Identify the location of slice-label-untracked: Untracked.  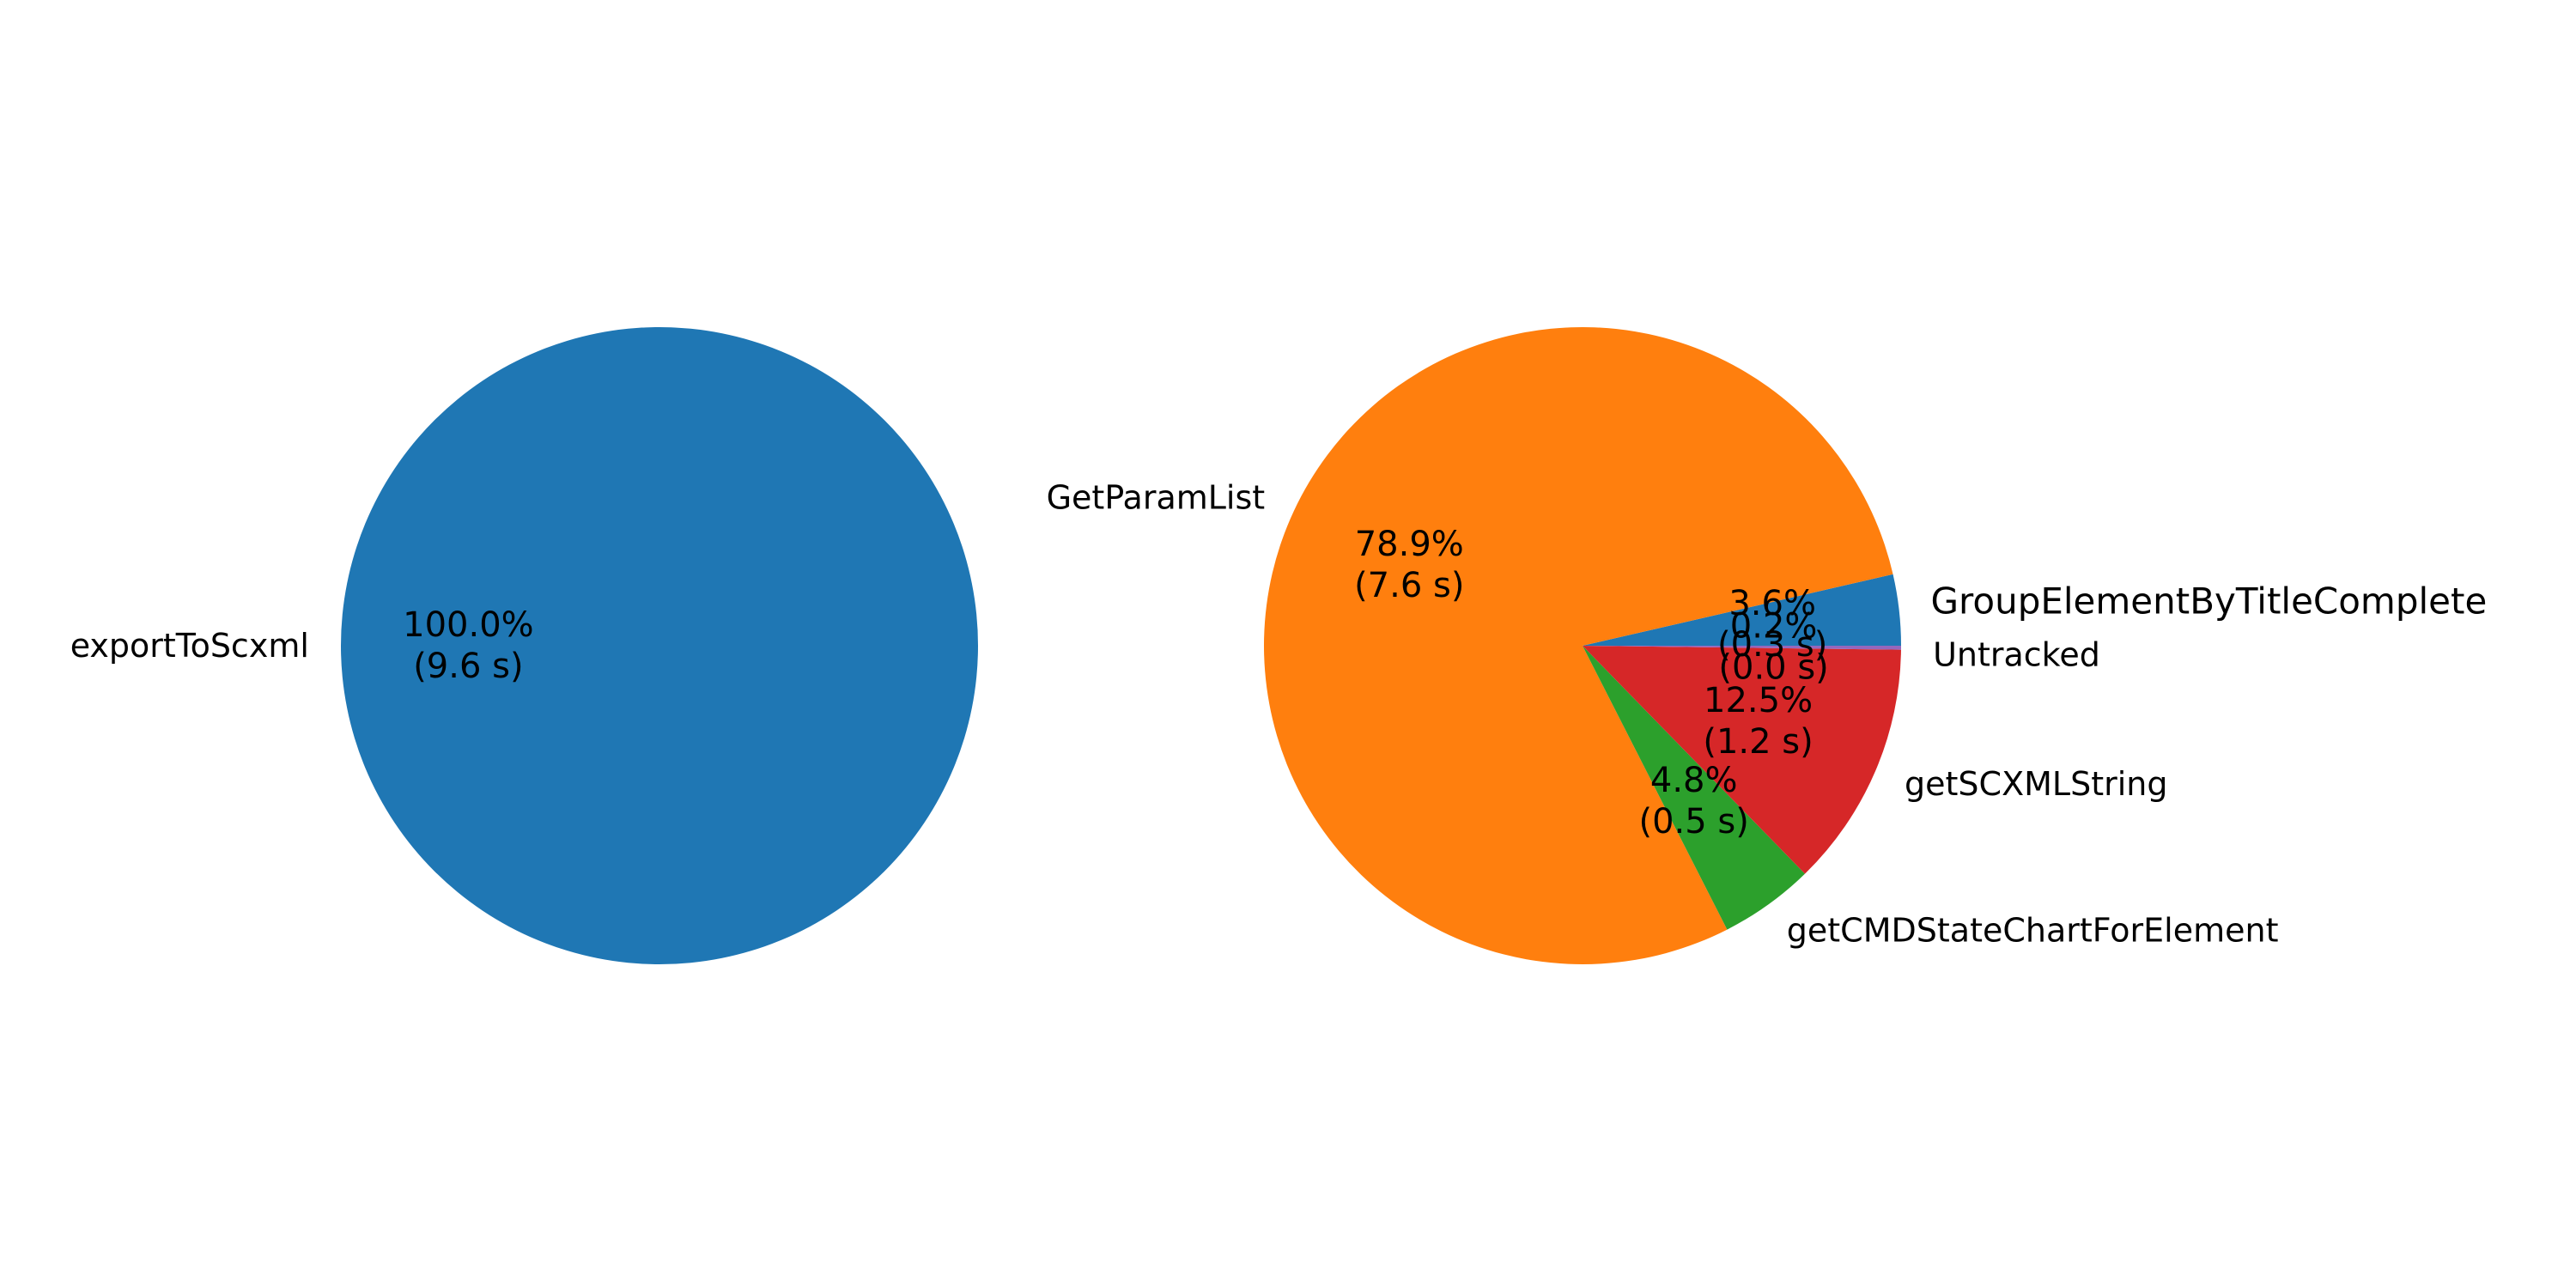
(2017, 655).